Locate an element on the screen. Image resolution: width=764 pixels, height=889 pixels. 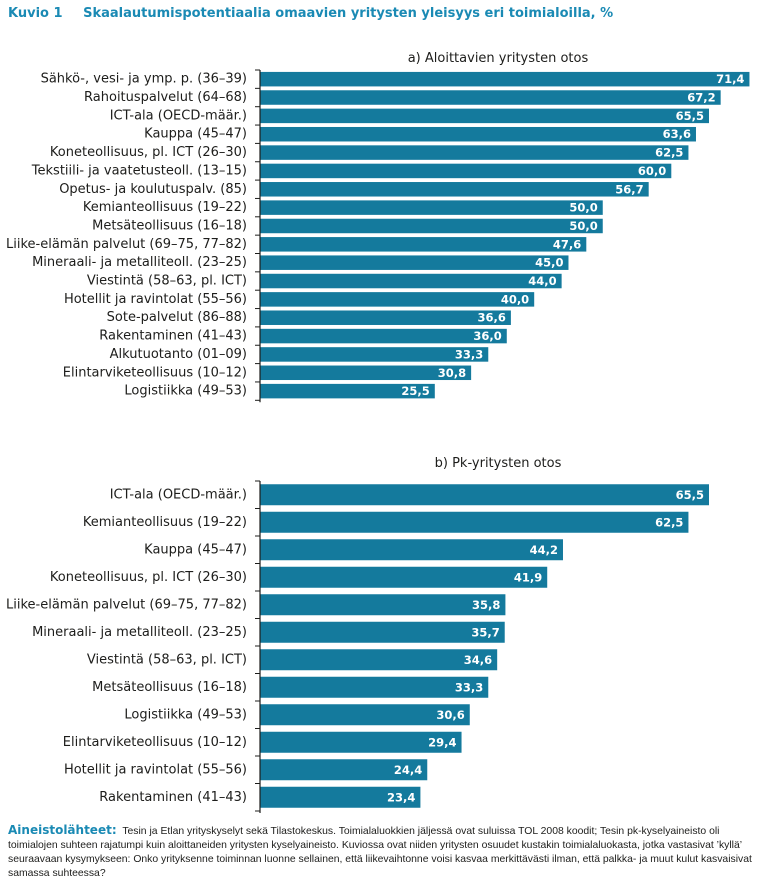
value-label: 40,0 is located at coordinates (515, 299).